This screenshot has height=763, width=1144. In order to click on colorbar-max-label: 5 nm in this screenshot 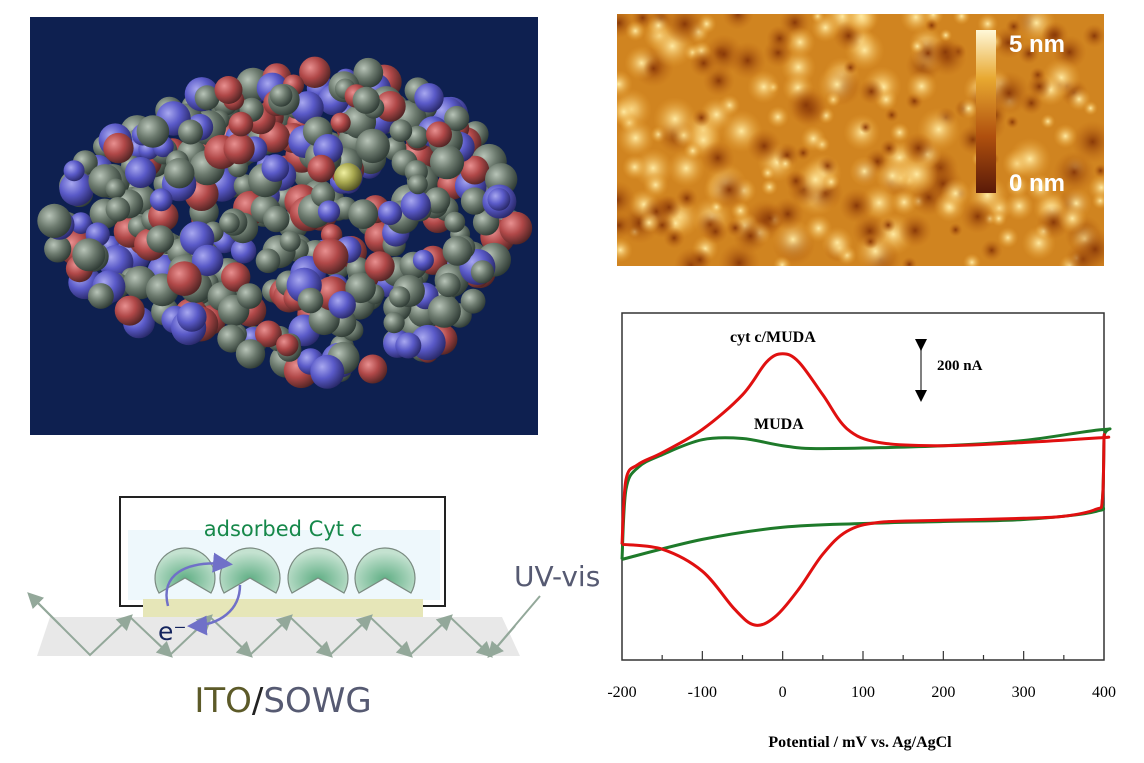, I will do `click(1037, 44)`.